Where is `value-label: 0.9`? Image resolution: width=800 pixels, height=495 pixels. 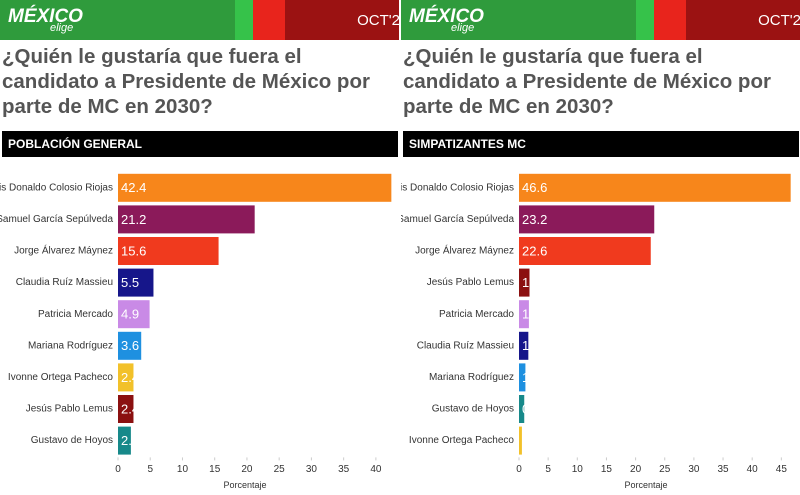 value-label: 0.9 is located at coordinates (531, 408).